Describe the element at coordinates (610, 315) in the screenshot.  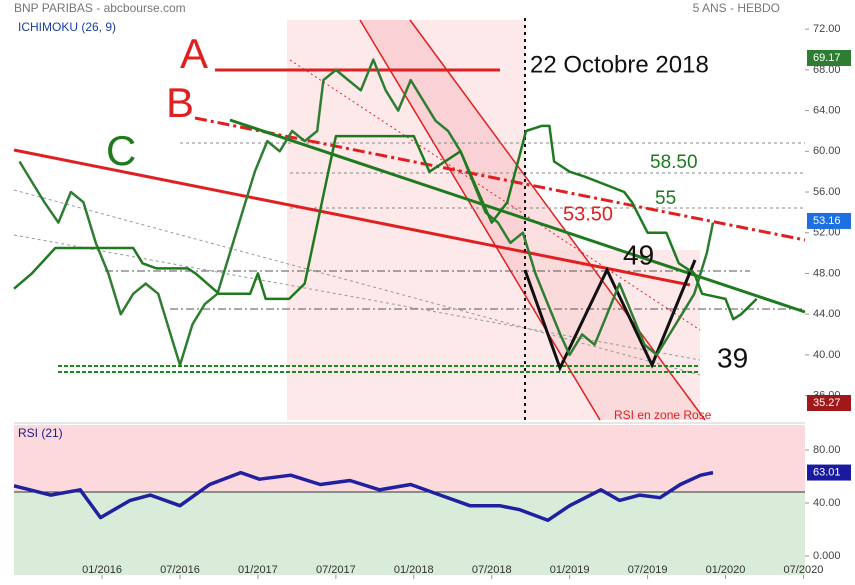
I see `w-pattern` at that location.